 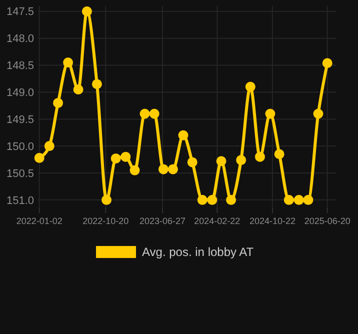 What do you see at coordinates (272, 221) in the screenshot?
I see `x-tick-label: 2024-10-22` at bounding box center [272, 221].